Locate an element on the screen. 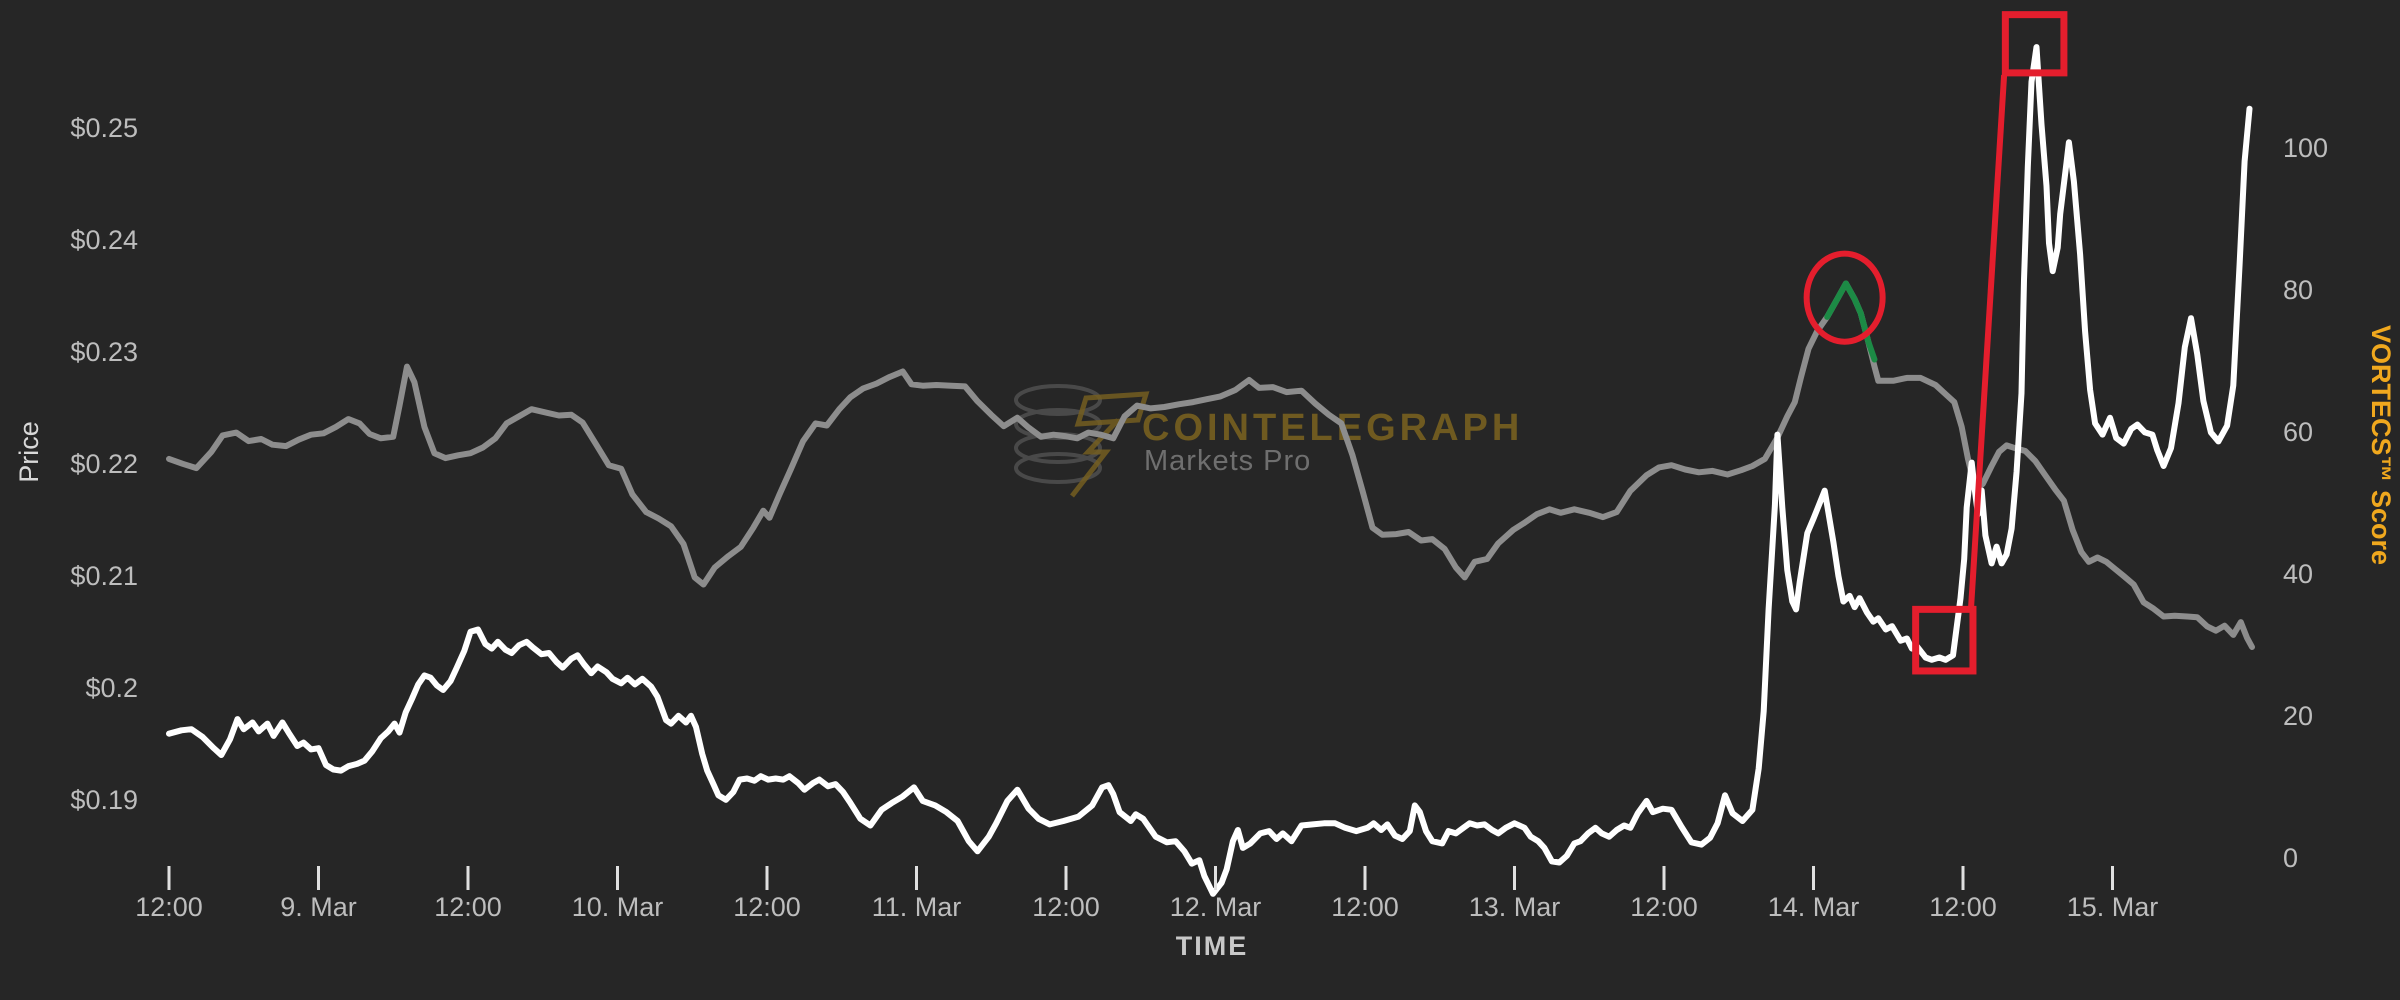 Image resolution: width=2400 pixels, height=1000 pixels. price-tick-label: $0.2 is located at coordinates (111, 688).